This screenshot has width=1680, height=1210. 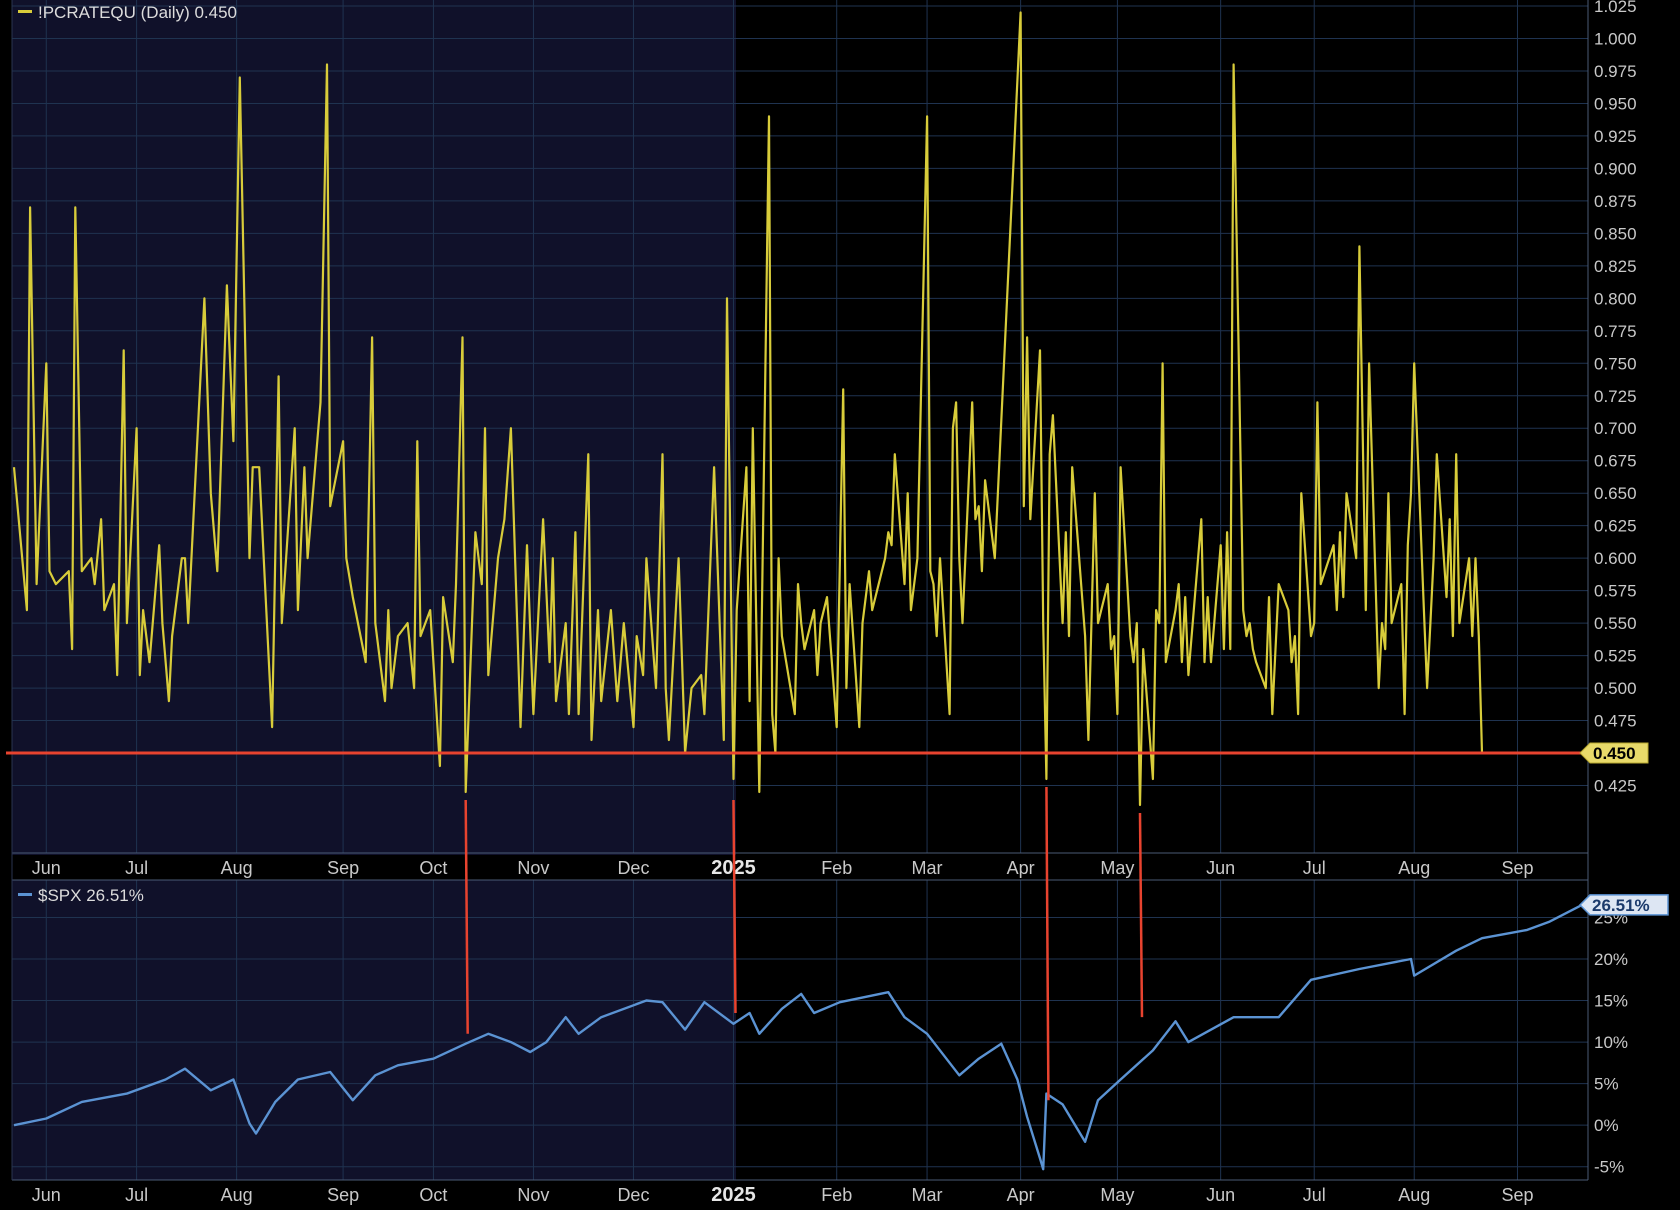 I want to click on y-tick-label: 0.850, so click(x=1615, y=233).